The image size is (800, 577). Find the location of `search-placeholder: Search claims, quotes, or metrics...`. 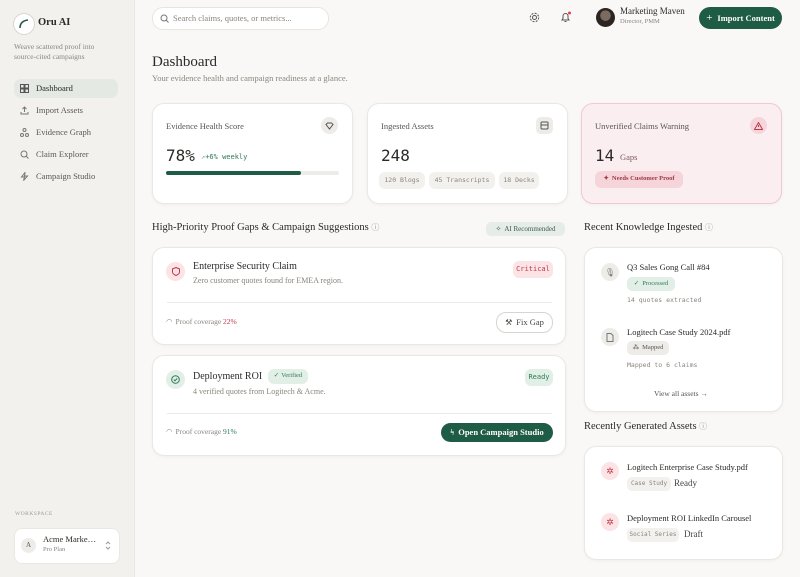

search-placeholder: Search claims, quotes, or metrics... is located at coordinates (232, 18).